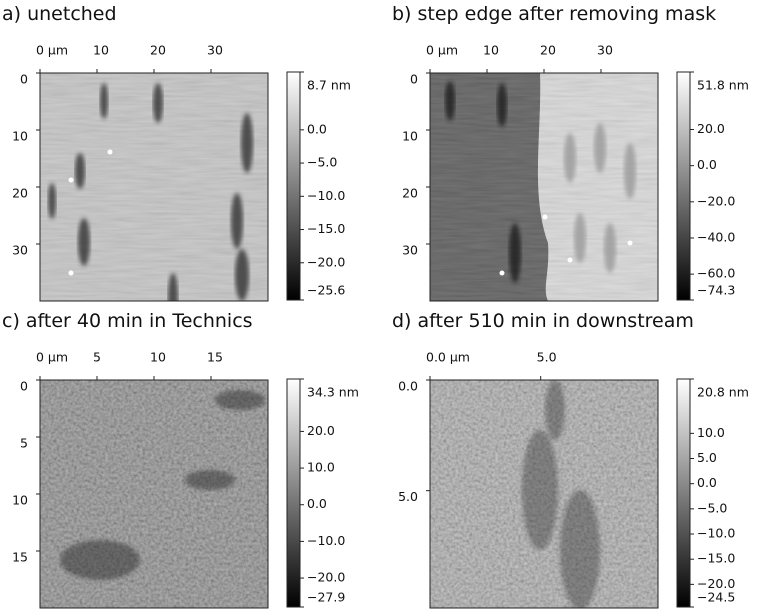 Image resolution: width=772 pixels, height=609 pixels. Describe the element at coordinates (24, 443) in the screenshot. I see `y-tick-label: 5` at that location.